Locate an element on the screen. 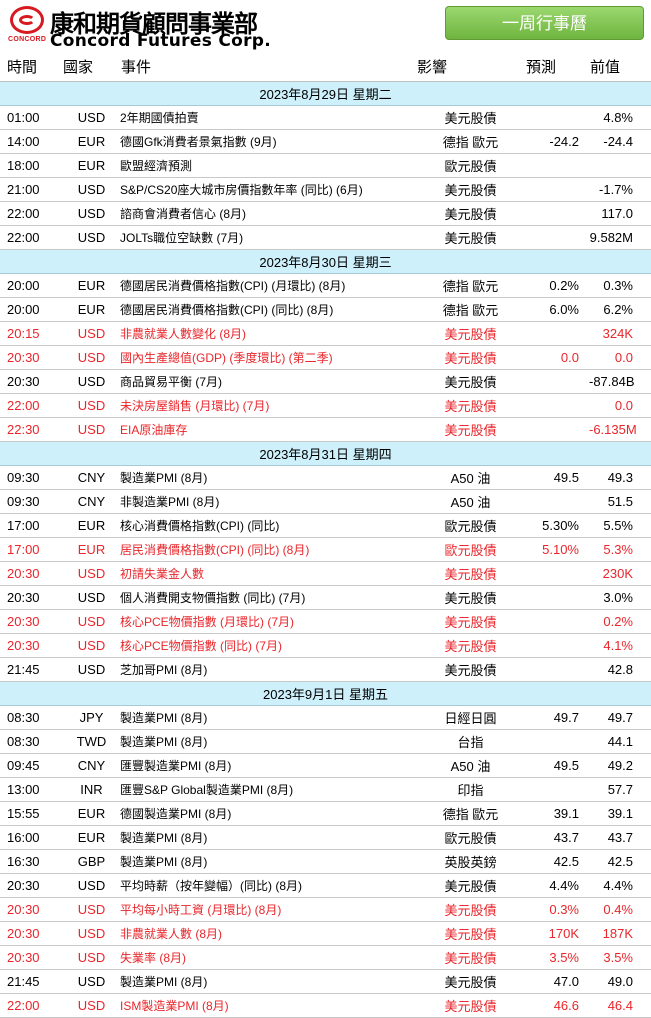 This screenshot has height=1018, width=651. event-forecast: 170K is located at coordinates (557, 933).